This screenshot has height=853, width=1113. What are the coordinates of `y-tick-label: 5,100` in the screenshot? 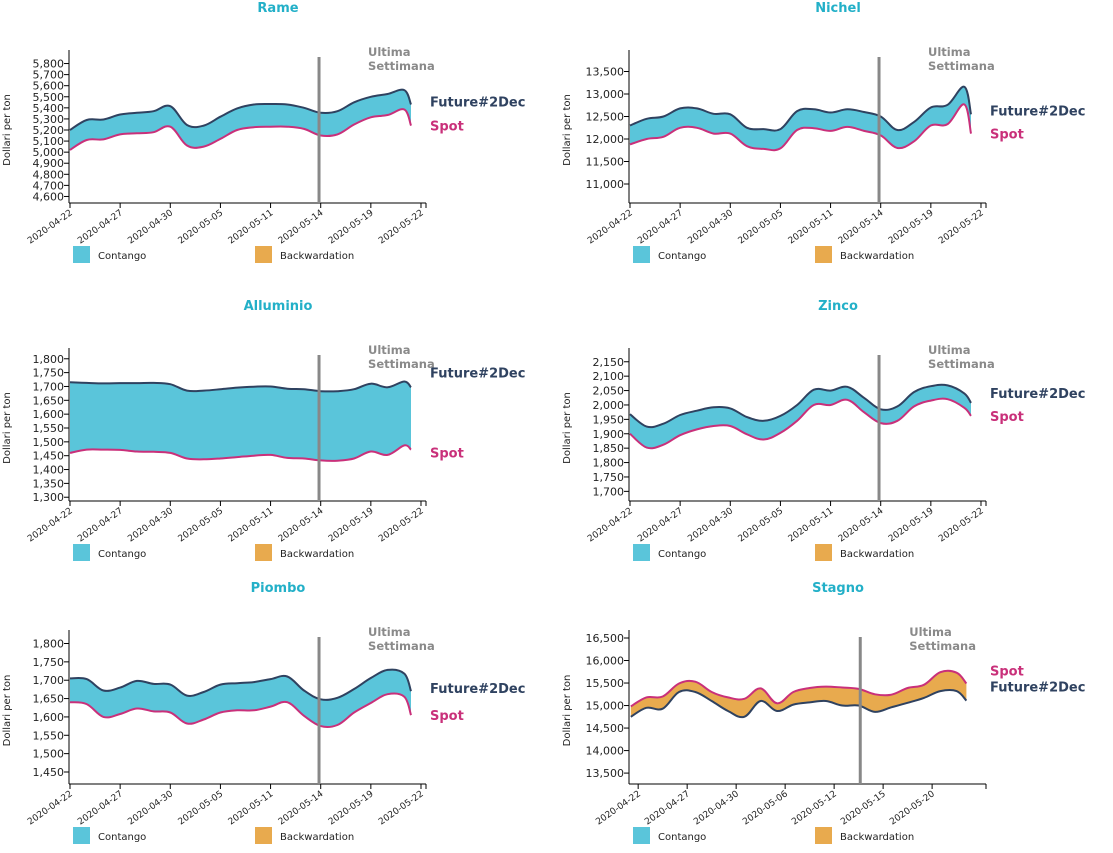 It's located at (49, 141).